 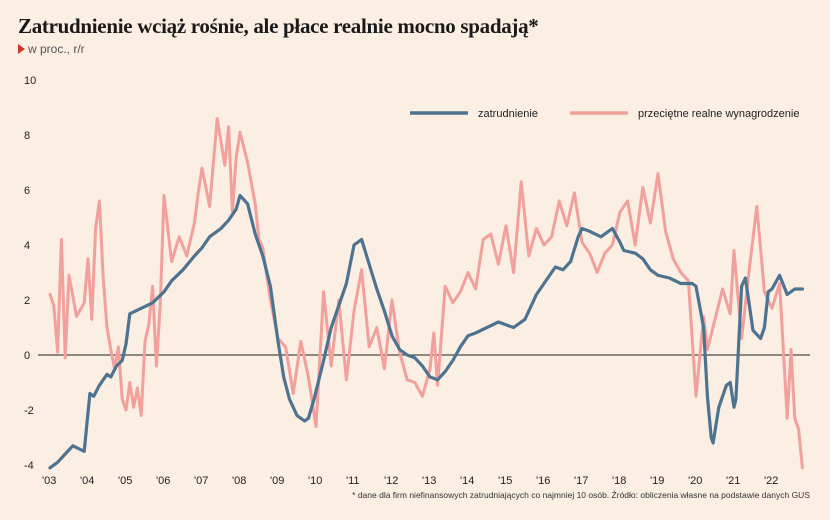 What do you see at coordinates (429, 481) in the screenshot?
I see `x-tick-label: '13` at bounding box center [429, 481].